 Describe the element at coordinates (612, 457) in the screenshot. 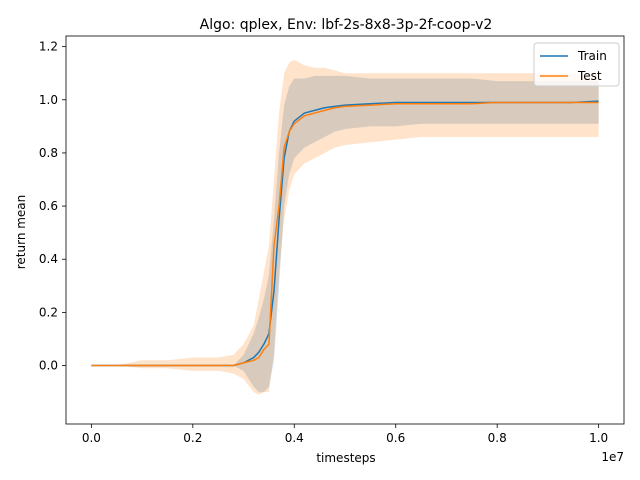

I see `x-axis-offset-label: 1e7` at that location.